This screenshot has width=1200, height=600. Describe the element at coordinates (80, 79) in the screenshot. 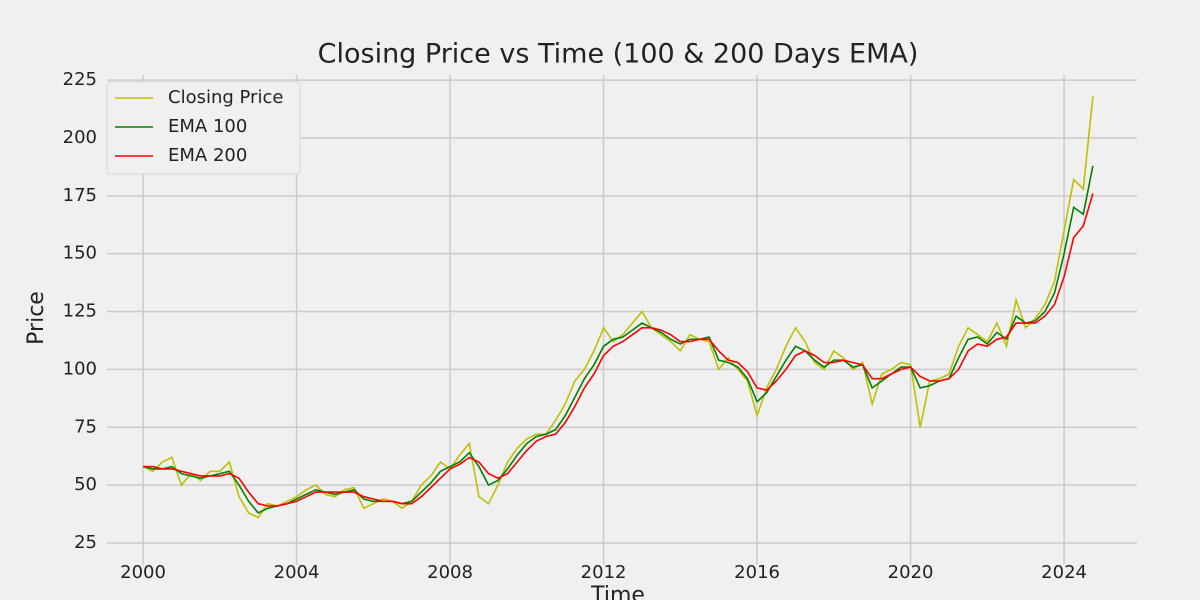

I see `y-tick-label: 225` at that location.